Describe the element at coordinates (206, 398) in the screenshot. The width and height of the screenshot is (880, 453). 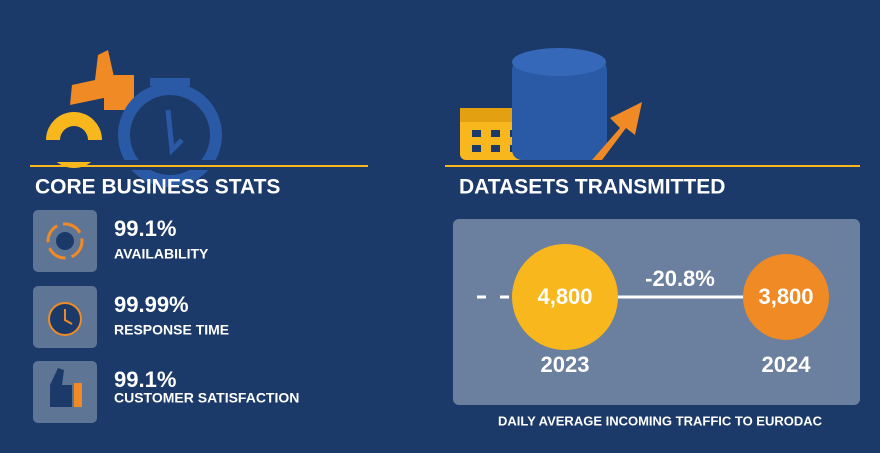
I see `stat-label: CUSTOMER SATISFACTION` at that location.